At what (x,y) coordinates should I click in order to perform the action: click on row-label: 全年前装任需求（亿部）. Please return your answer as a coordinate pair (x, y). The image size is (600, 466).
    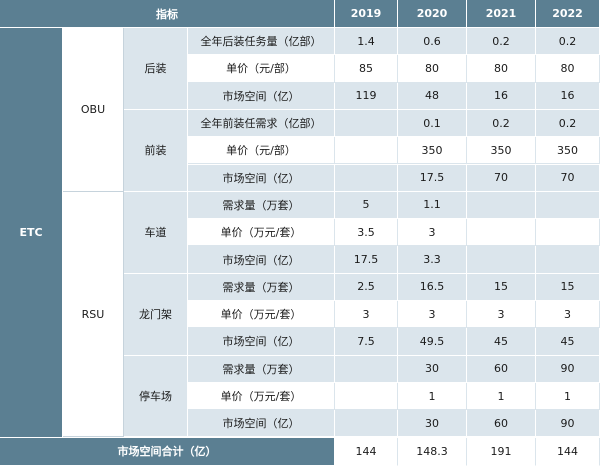
    Looking at the image, I should click on (261, 123).